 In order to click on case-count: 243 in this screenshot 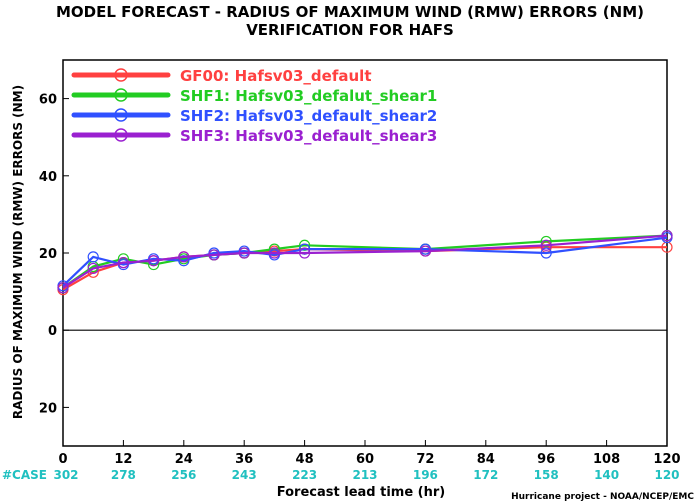, I will do `click(244, 475)`.